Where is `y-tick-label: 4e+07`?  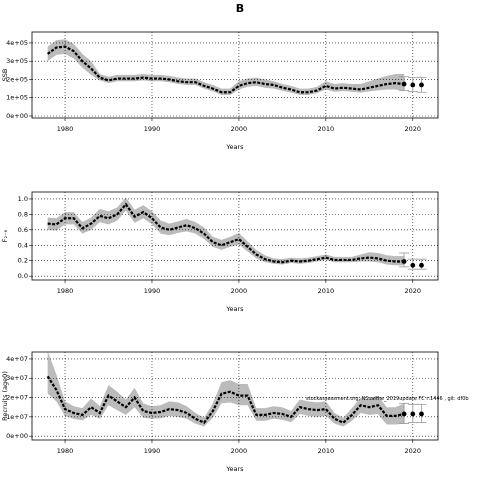
y-tick-label: 4e+07 is located at coordinates (17, 359).